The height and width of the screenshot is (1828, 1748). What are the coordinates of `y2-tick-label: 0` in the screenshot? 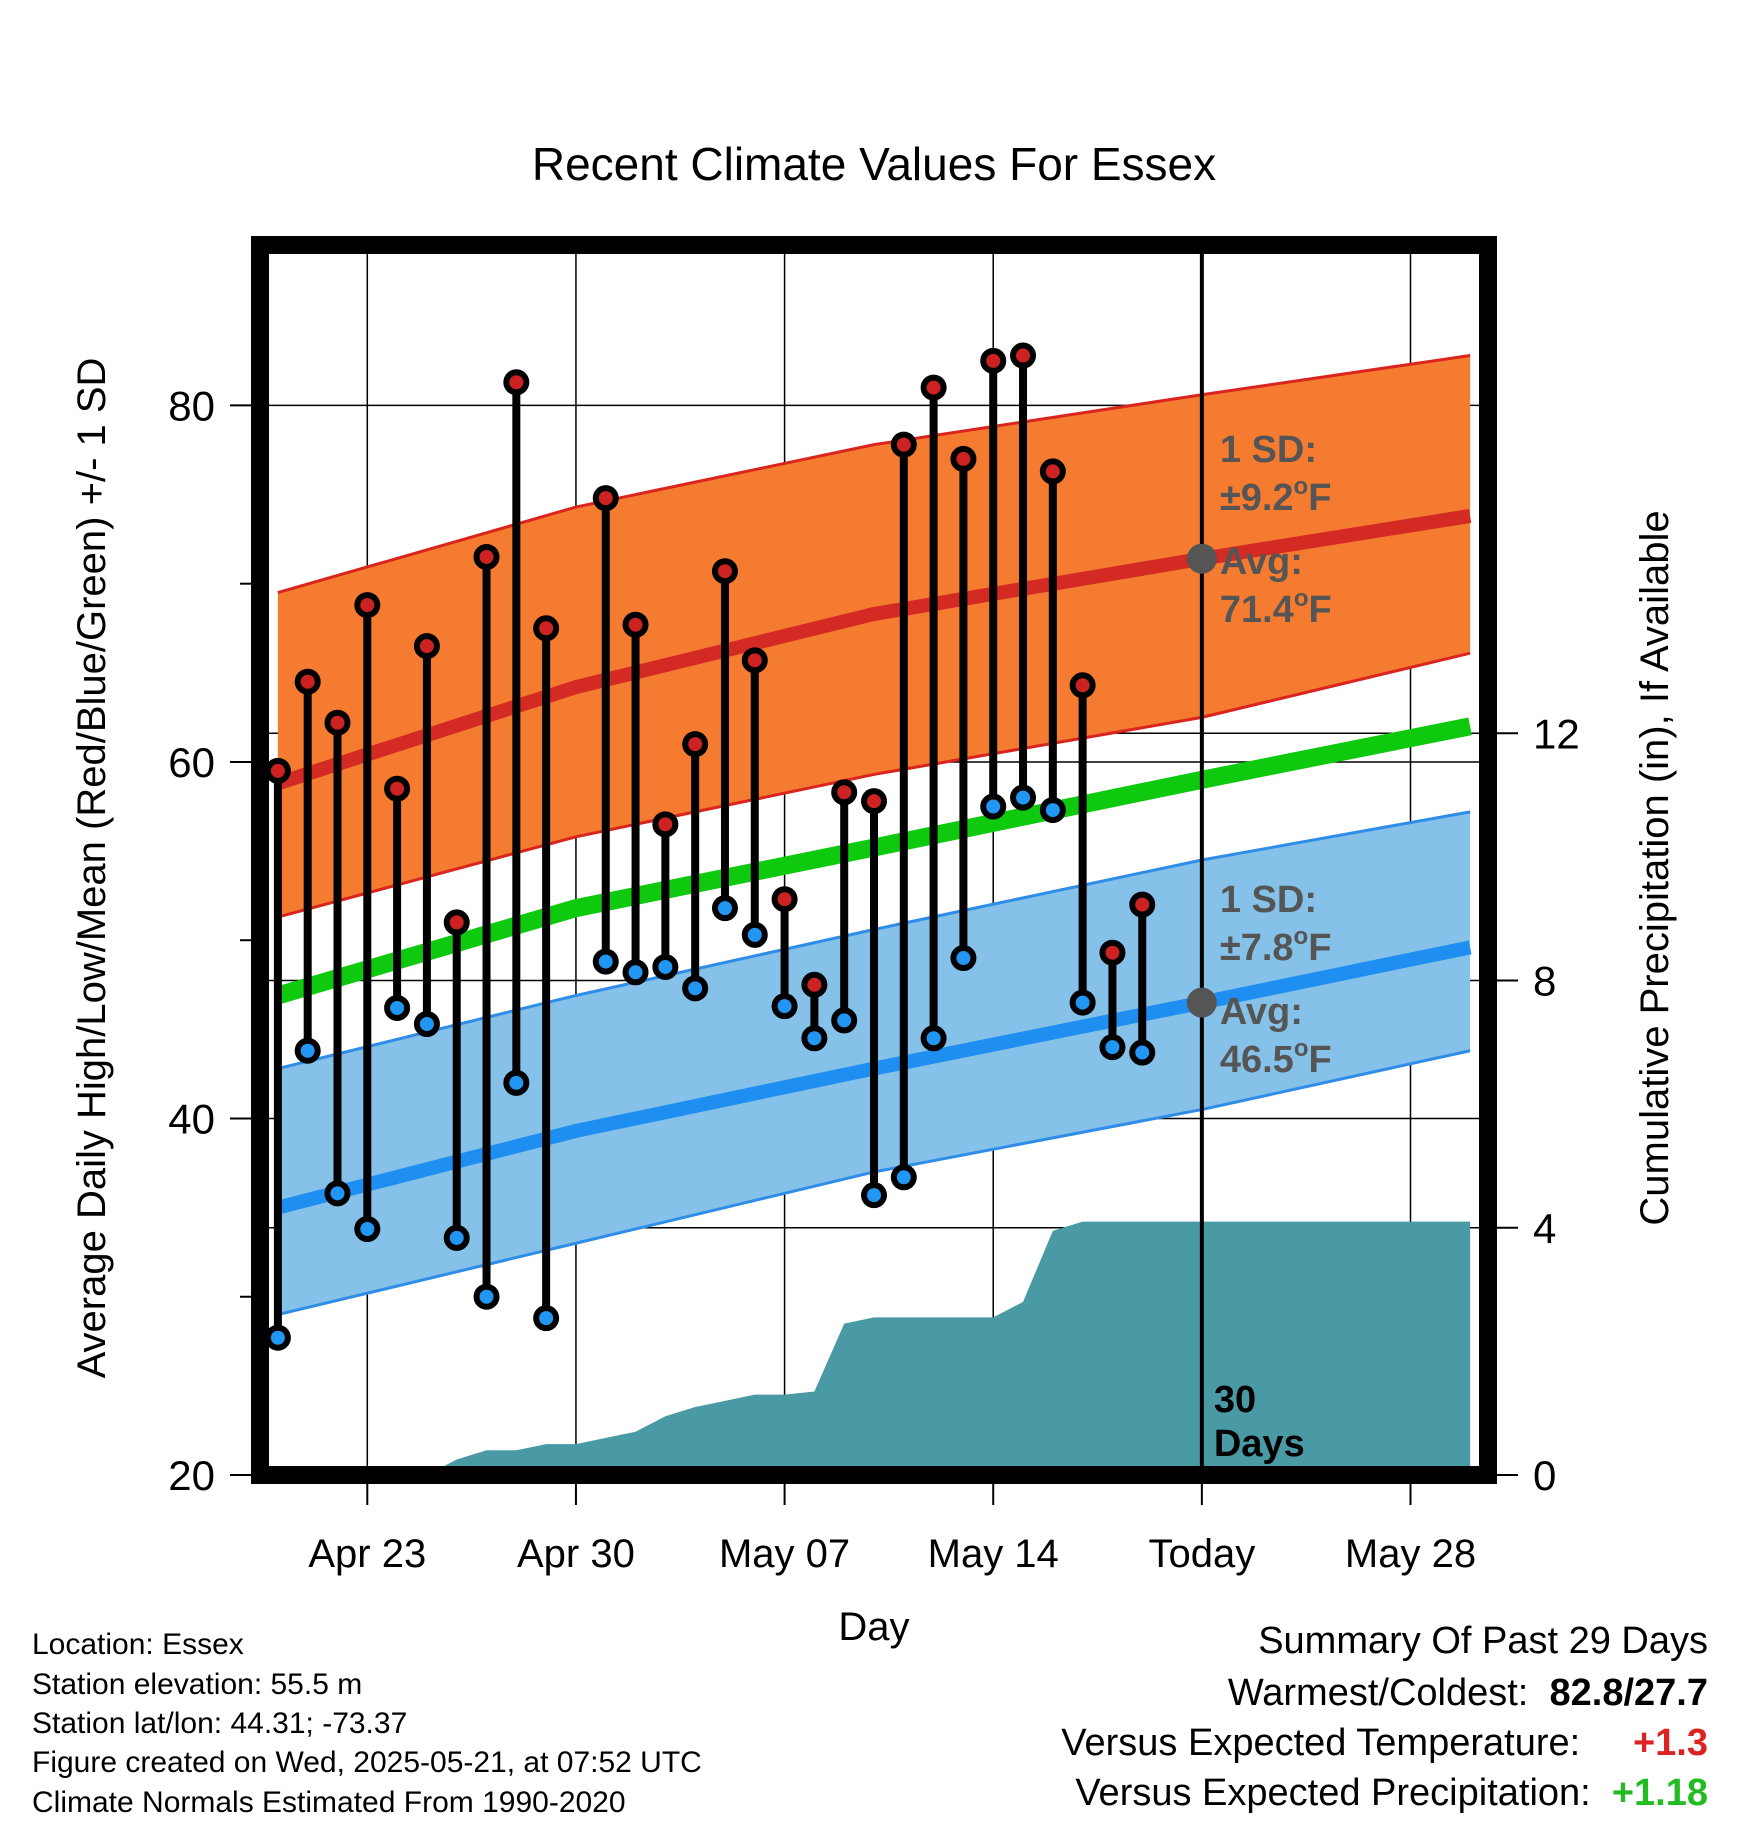 It's located at (1544, 1475).